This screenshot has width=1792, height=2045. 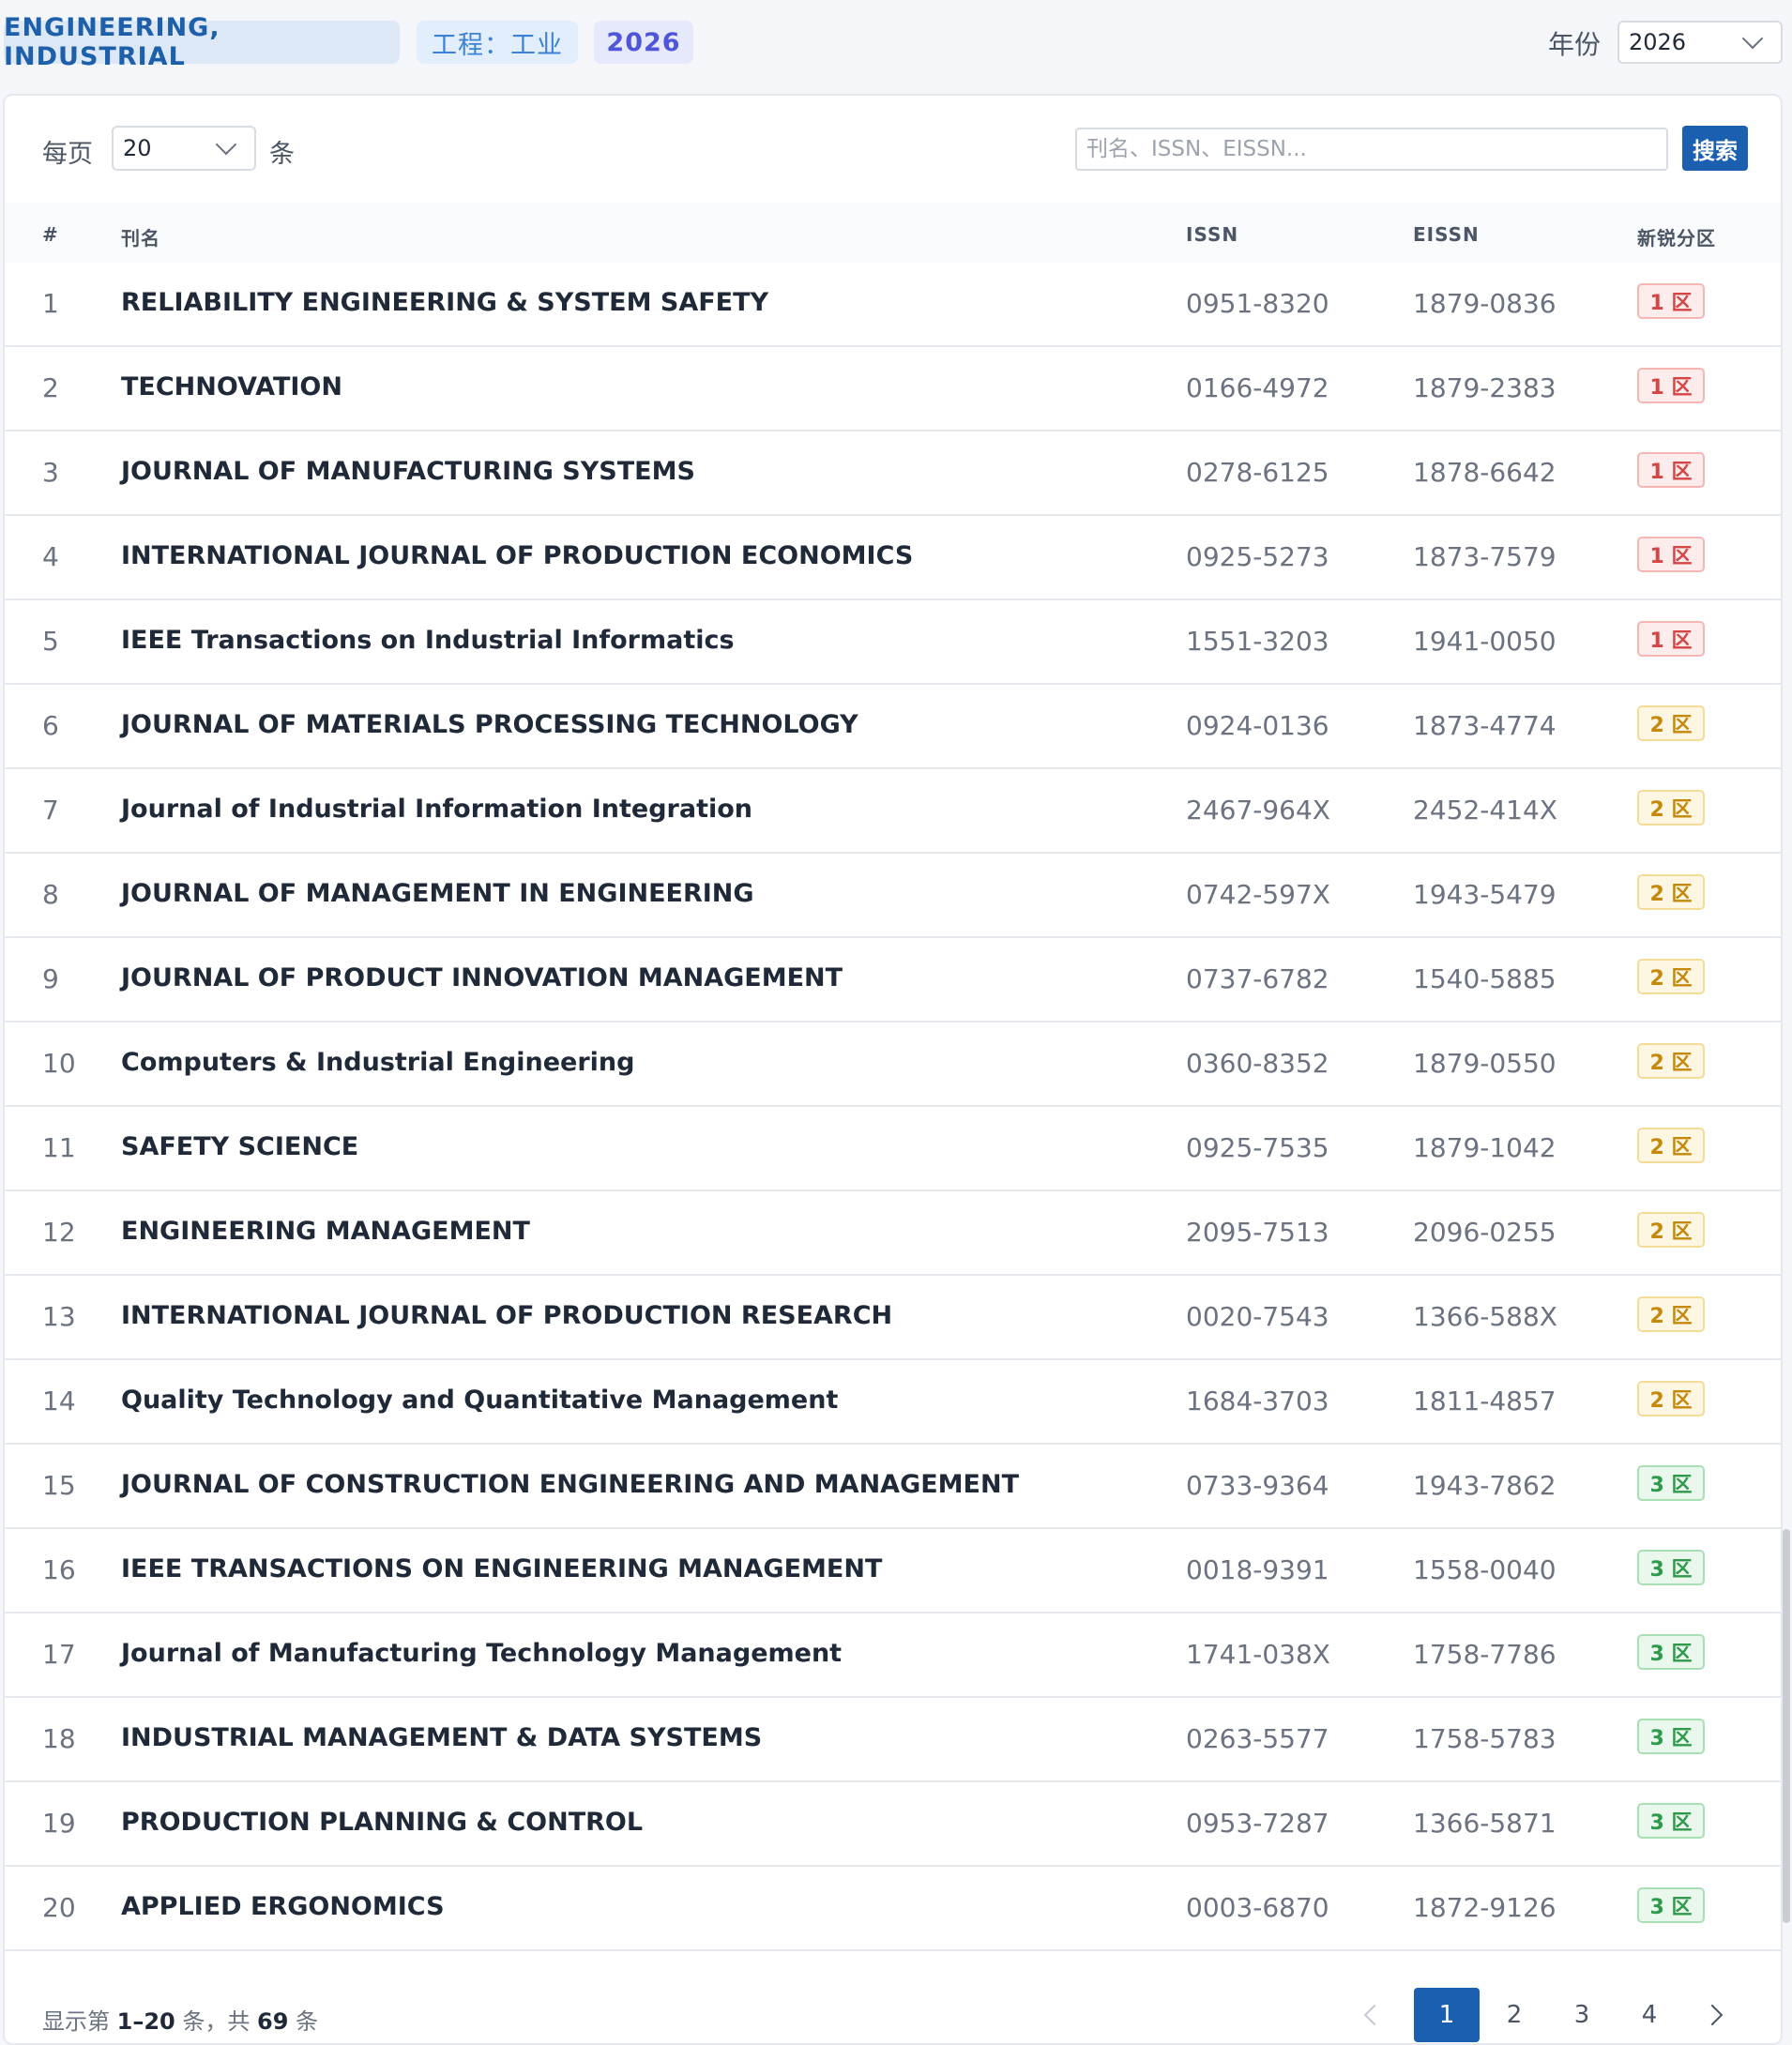 What do you see at coordinates (1485, 725) in the screenshot?
I see `eissn-cell: 1873-4774` at bounding box center [1485, 725].